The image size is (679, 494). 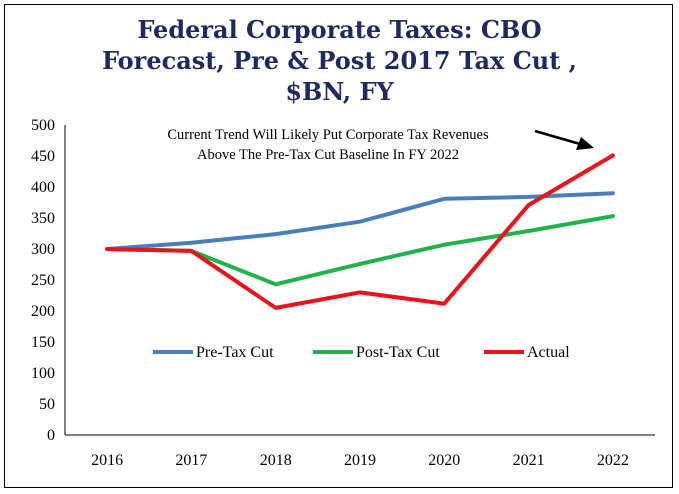 What do you see at coordinates (398, 352) in the screenshot?
I see `legend-label: Post-Tax Cut` at bounding box center [398, 352].